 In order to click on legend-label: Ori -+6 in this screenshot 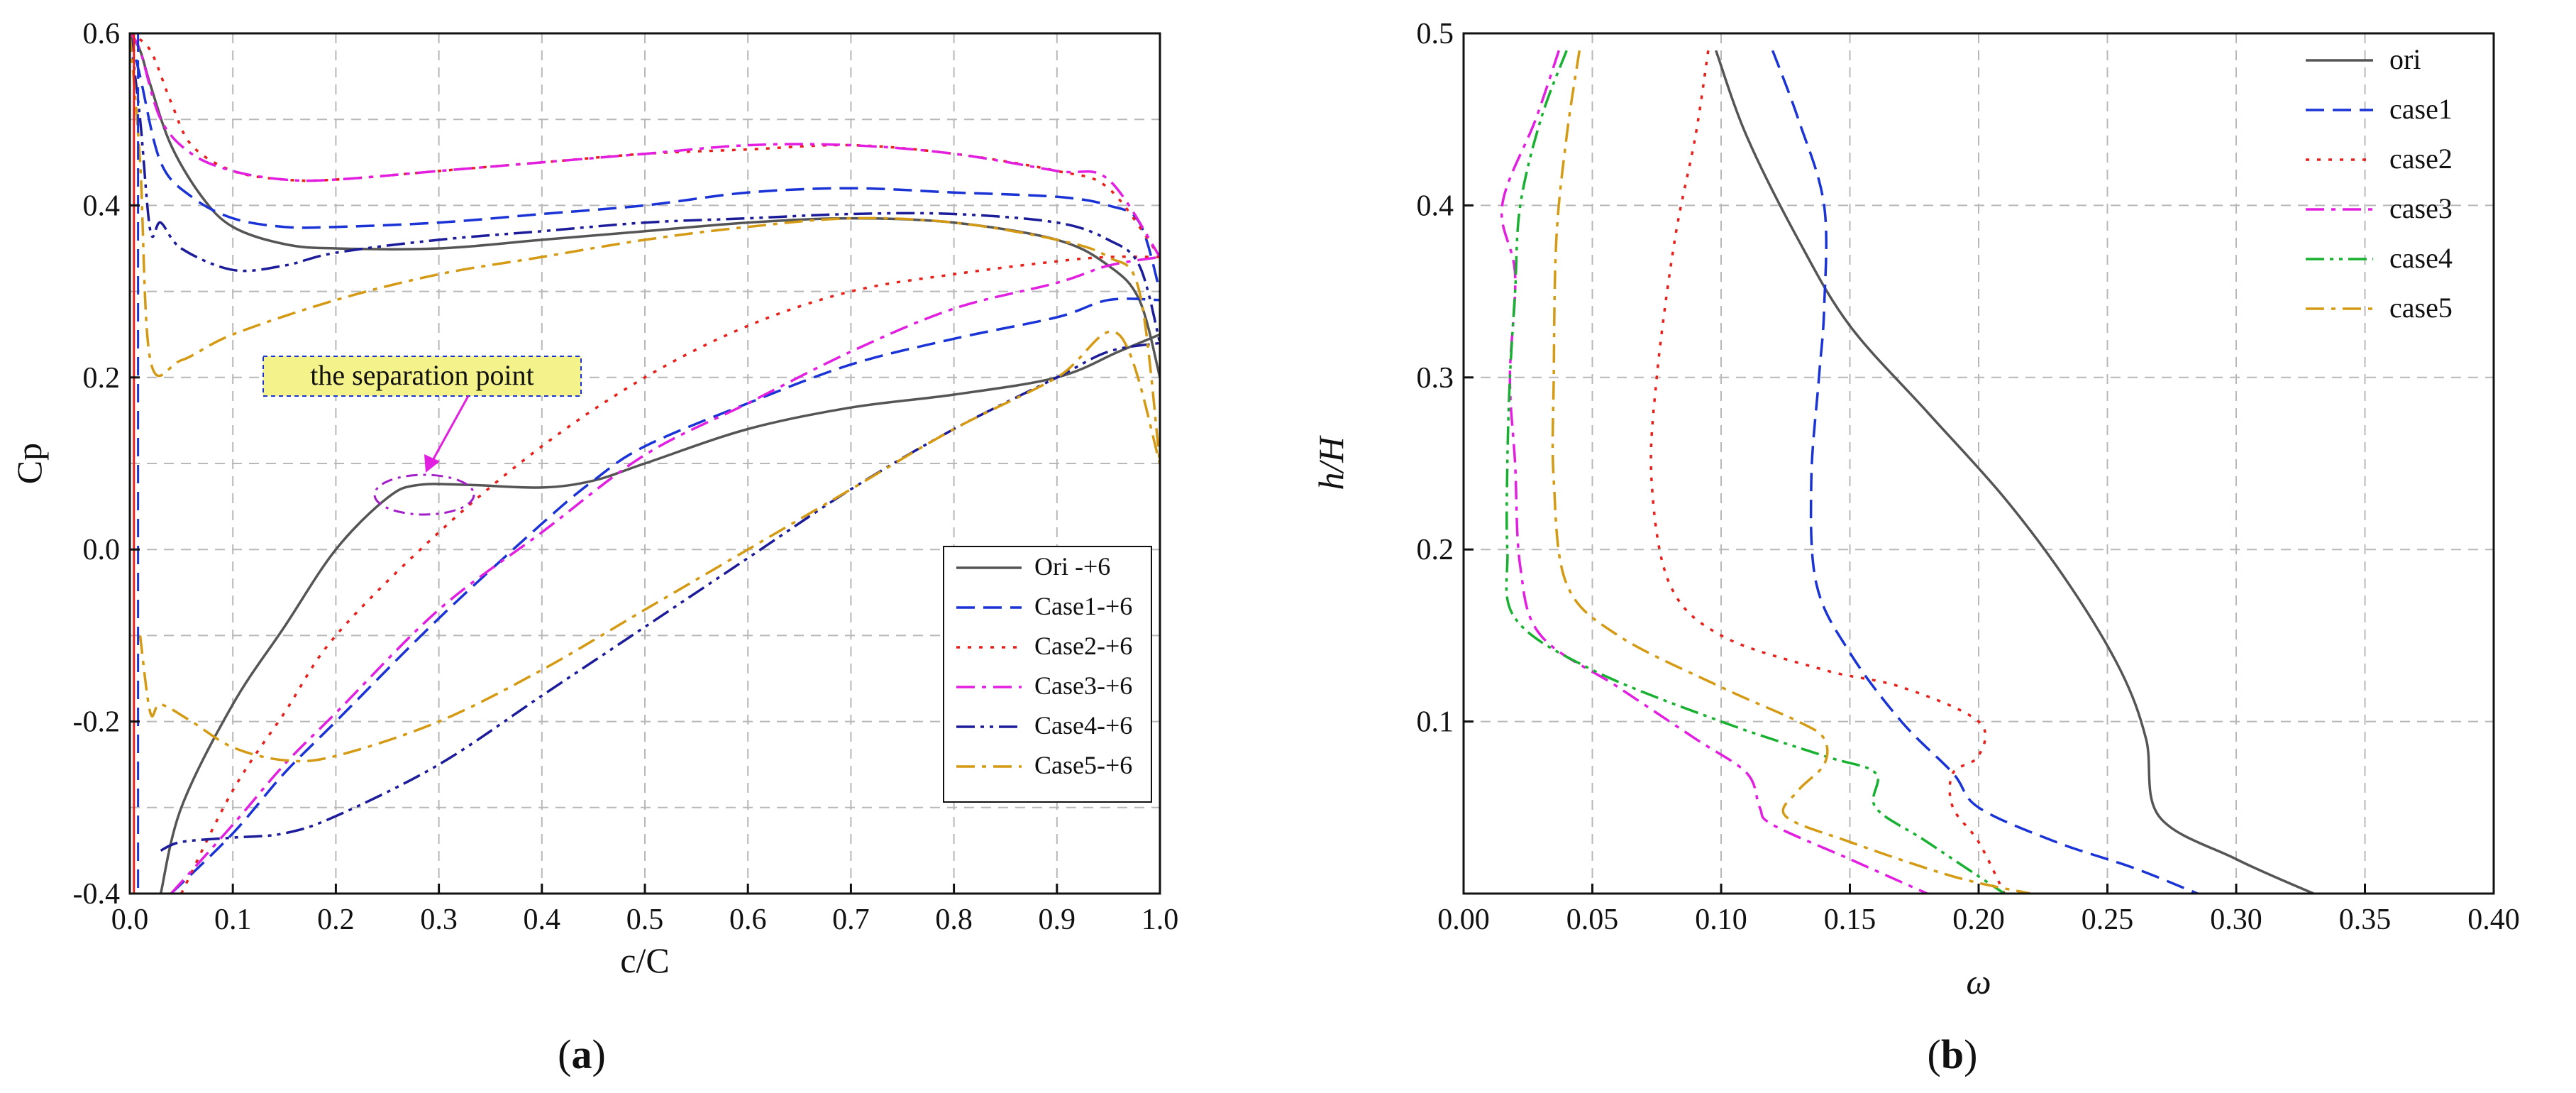, I will do `click(1072, 567)`.